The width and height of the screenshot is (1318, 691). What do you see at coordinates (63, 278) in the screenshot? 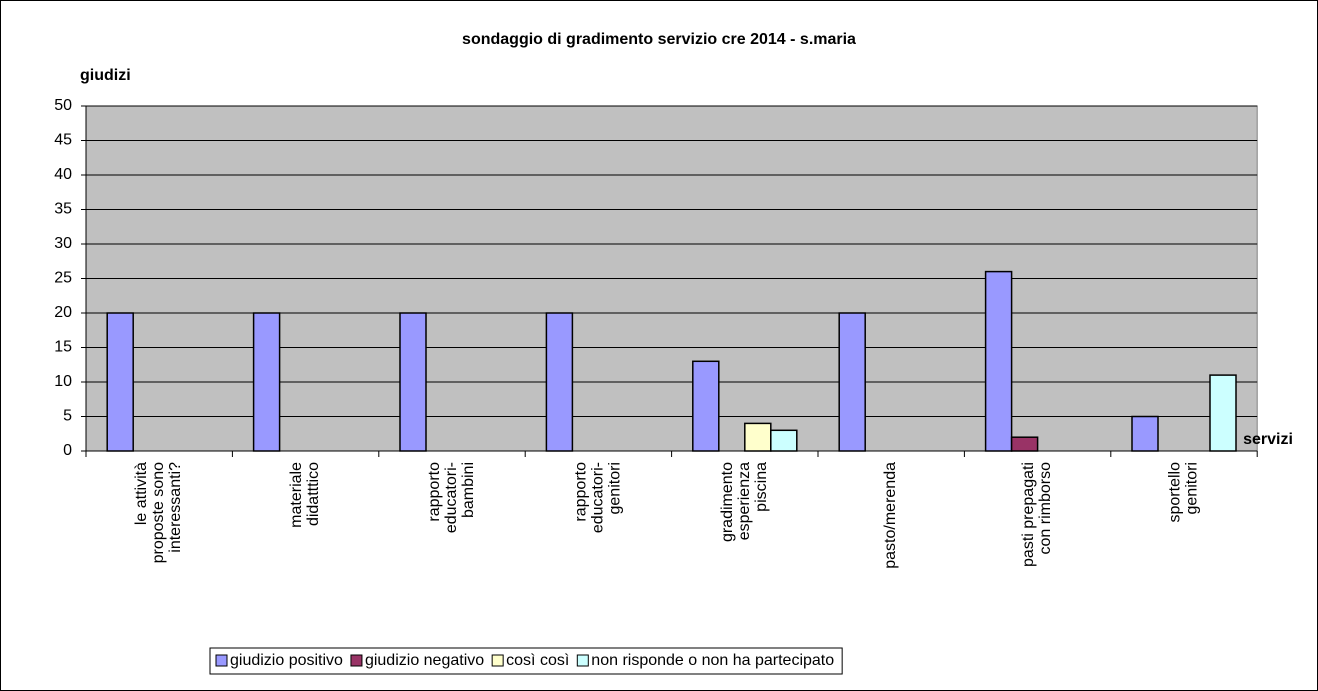
I see `y-tick-label: 25` at bounding box center [63, 278].